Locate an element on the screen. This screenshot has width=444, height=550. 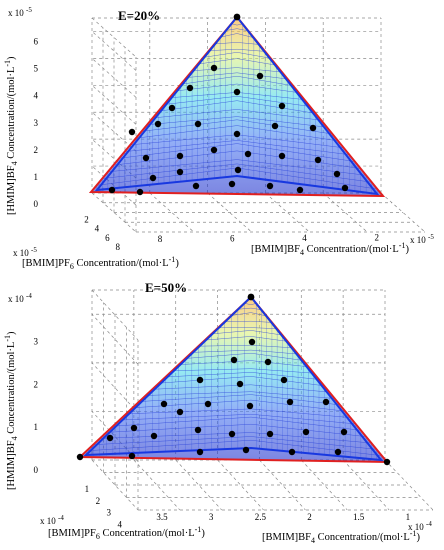
plot-e50-x-exponent: x 10 -4 is located at coordinates (52, 520).